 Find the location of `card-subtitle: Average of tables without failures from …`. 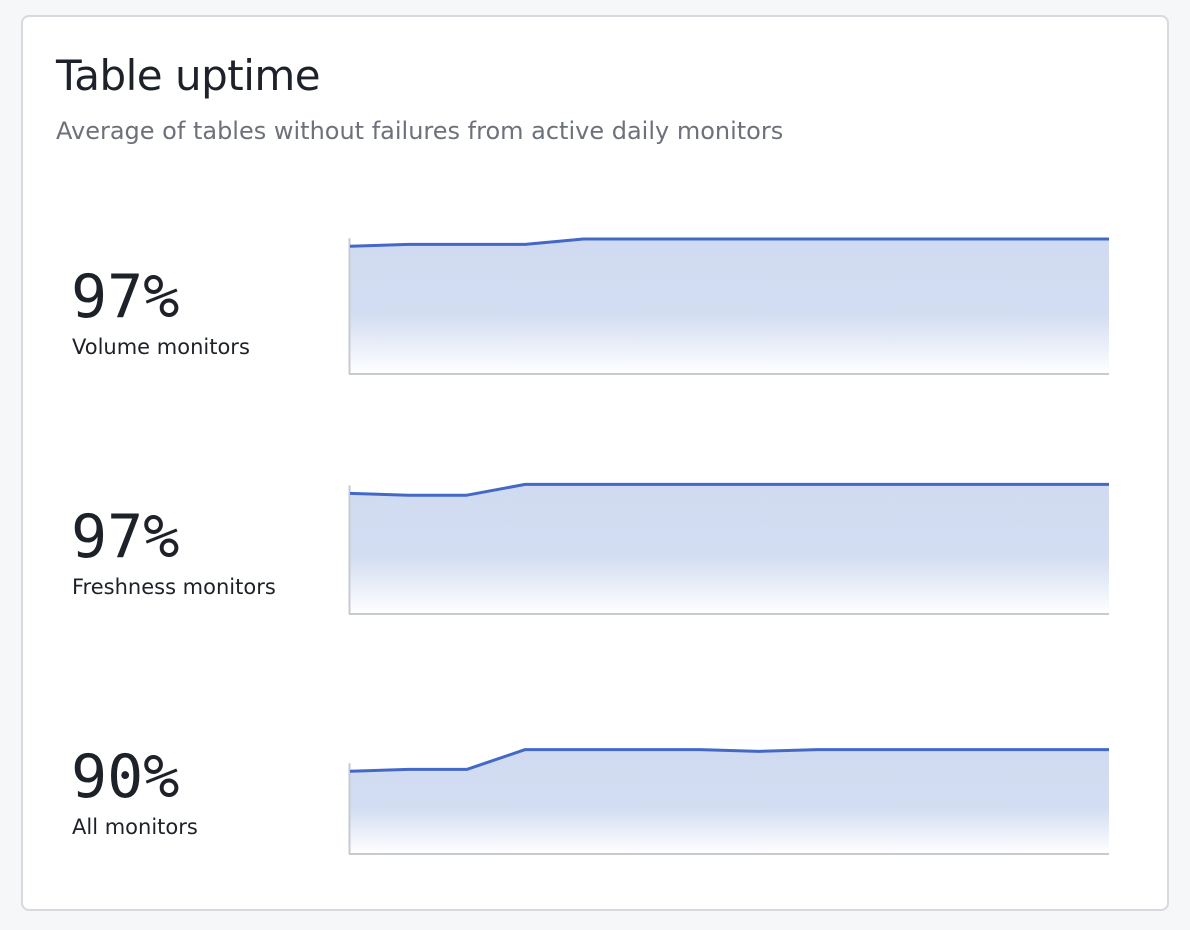

card-subtitle: Average of tables without failures from … is located at coordinates (420, 131).